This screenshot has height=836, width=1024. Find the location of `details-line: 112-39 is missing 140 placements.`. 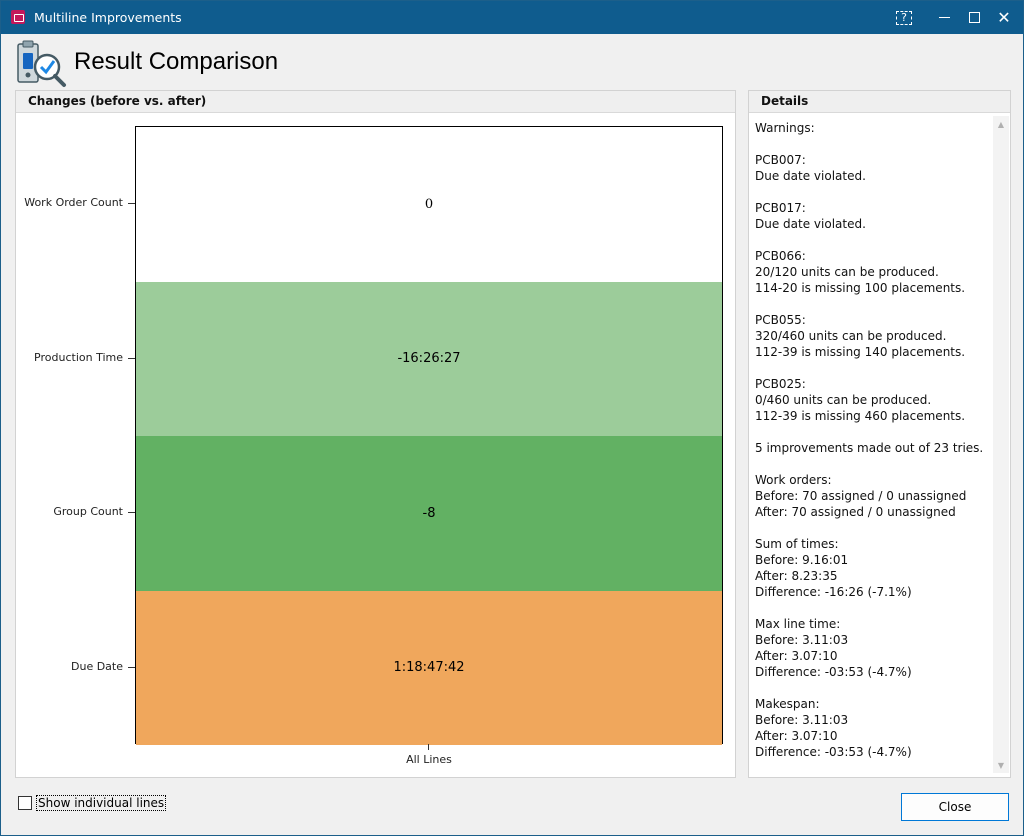

details-line: 112-39 is missing 140 placements. is located at coordinates (860, 352).